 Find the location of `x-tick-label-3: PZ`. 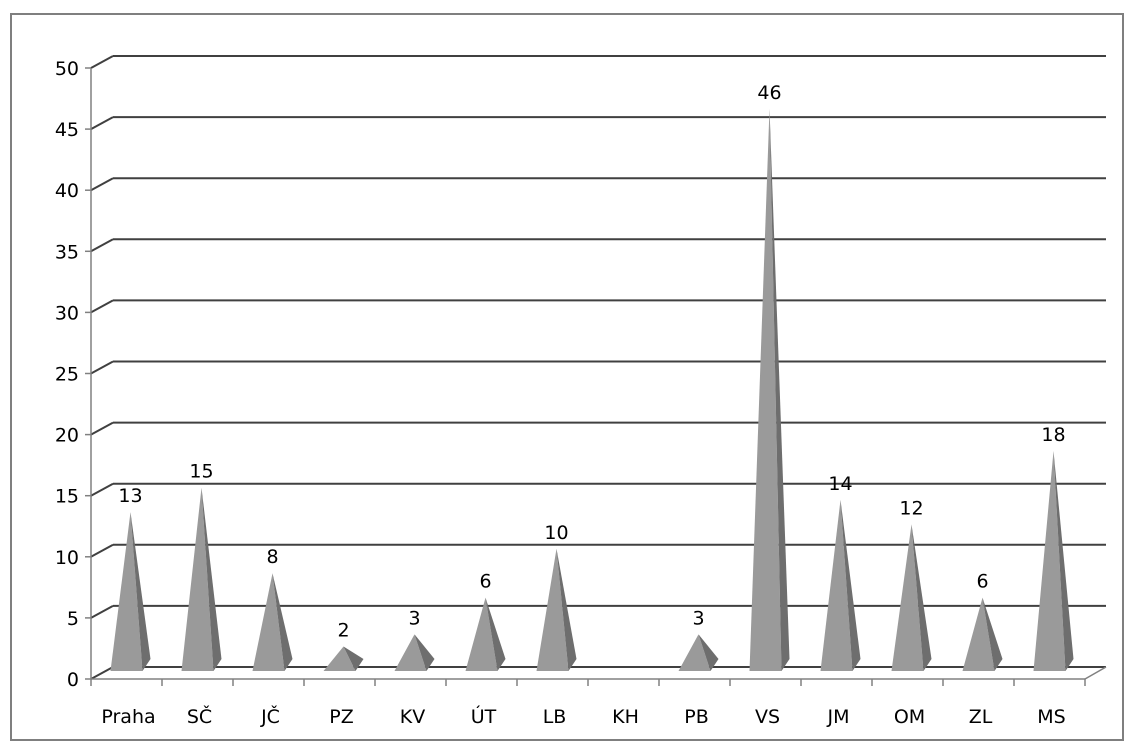

x-tick-label-3: PZ is located at coordinates (341, 717).